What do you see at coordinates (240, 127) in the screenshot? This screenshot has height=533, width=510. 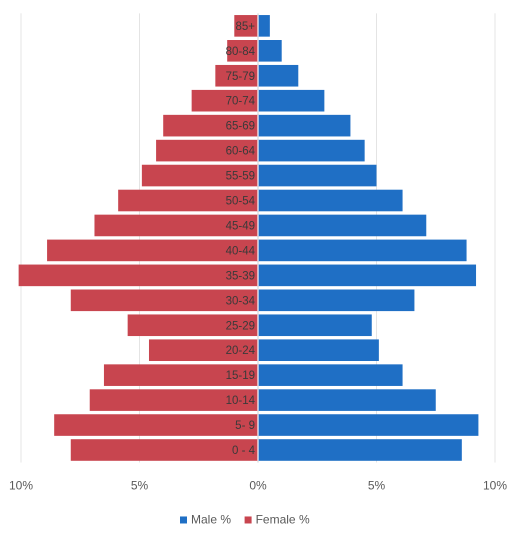 I see `category-label-13: 65-69` at bounding box center [240, 127].